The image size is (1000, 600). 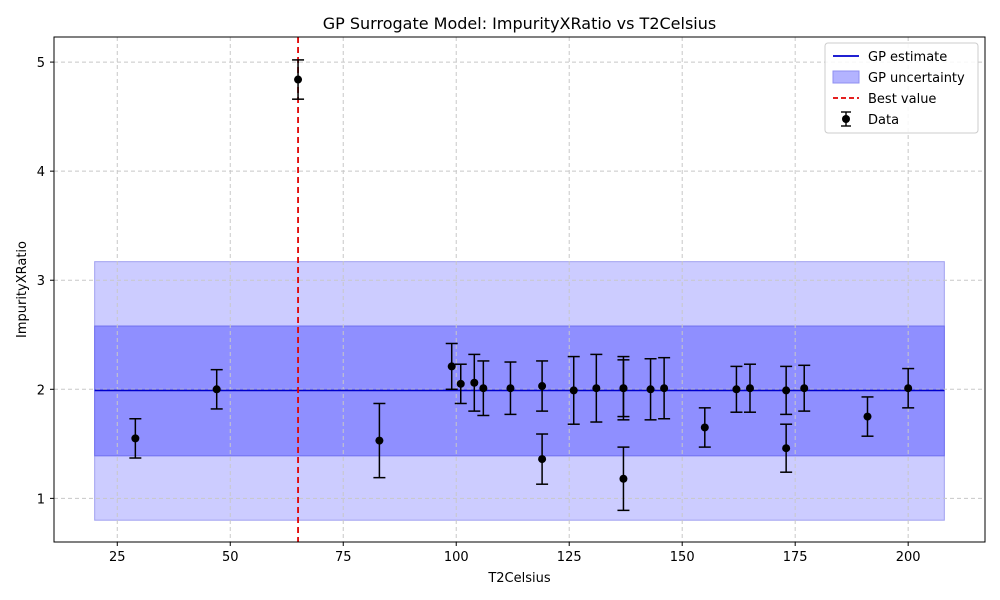 What do you see at coordinates (22, 289) in the screenshot?
I see `y-axis-label: ImpurityXRatio` at bounding box center [22, 289].